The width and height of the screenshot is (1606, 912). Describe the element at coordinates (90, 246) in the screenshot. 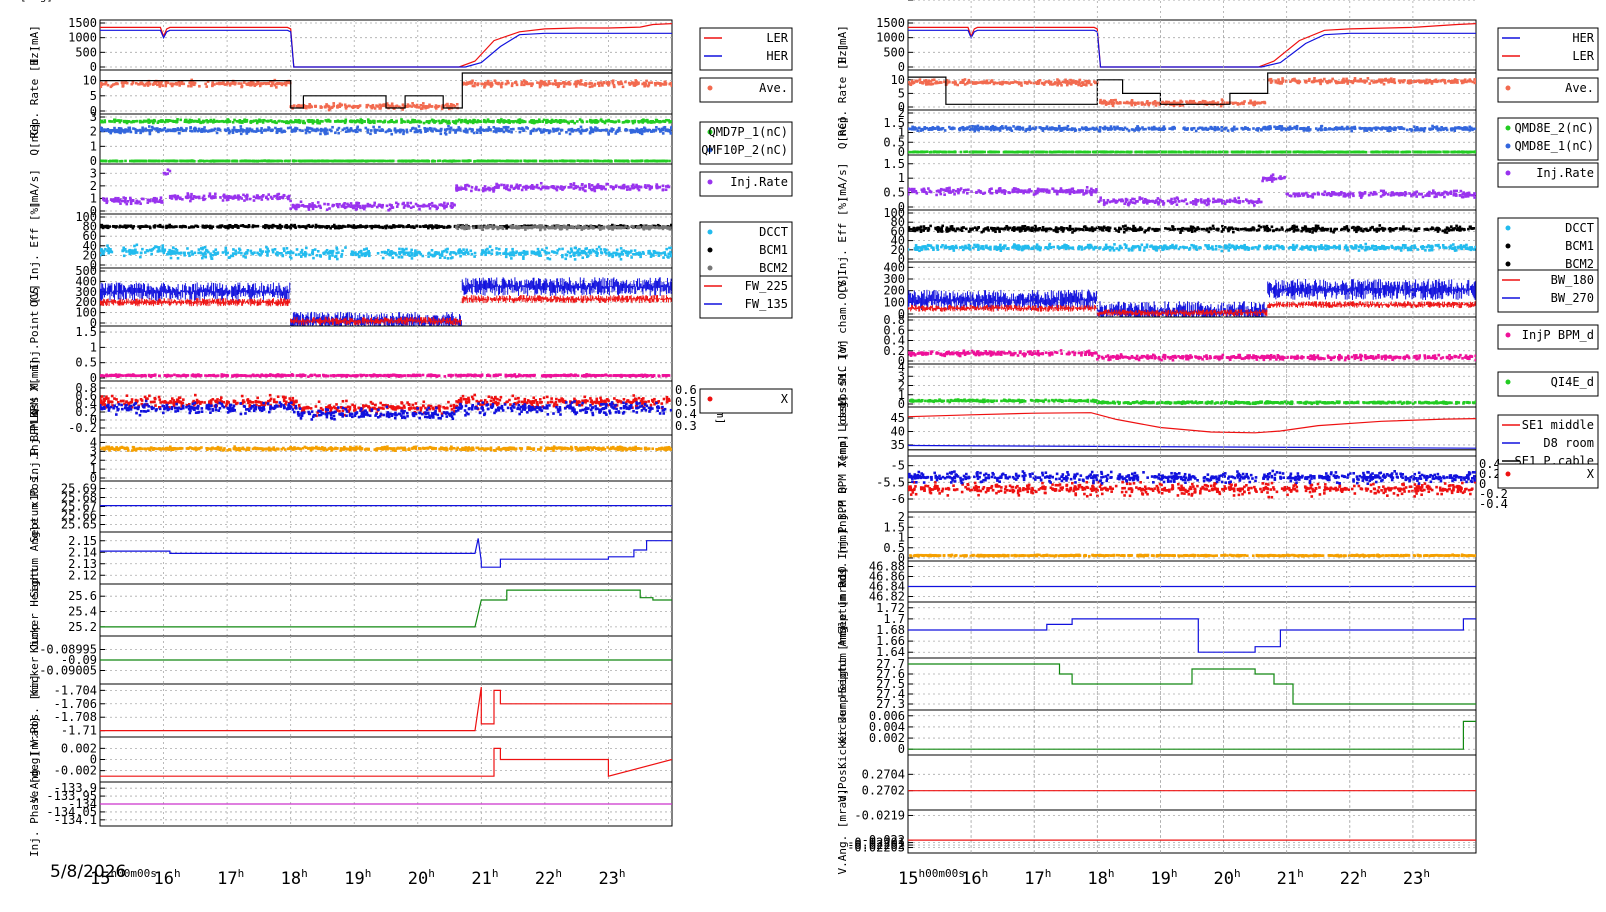

I see `y-tick-label: 40` at that location.